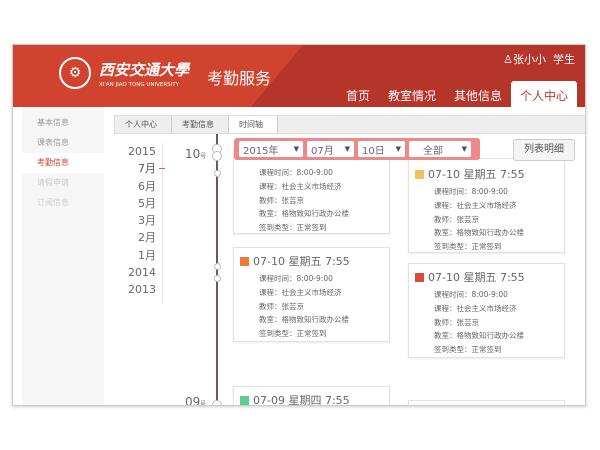  I want to click on month-2: 2月, so click(147, 238).